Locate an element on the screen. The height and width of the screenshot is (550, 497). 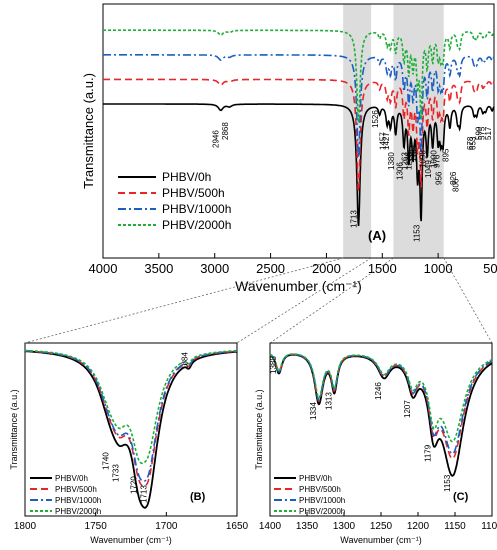
zoom-connectors is located at coordinates (258, 300).